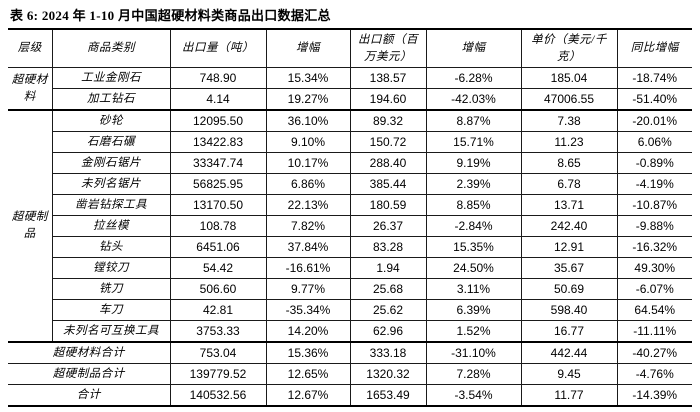 Image resolution: width=700 pixels, height=412 pixels. Describe the element at coordinates (388, 226) in the screenshot. I see `value-cell: 26.37` at that location.